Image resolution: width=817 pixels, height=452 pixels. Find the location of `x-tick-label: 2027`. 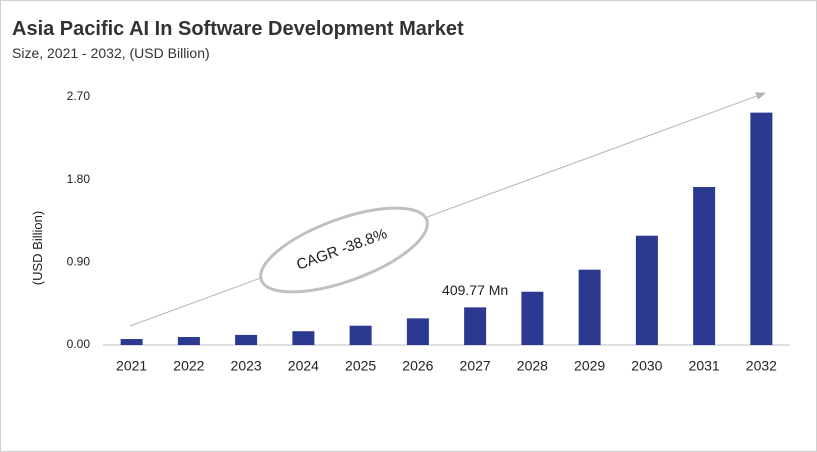

x-tick-label: 2027 is located at coordinates (475, 366).